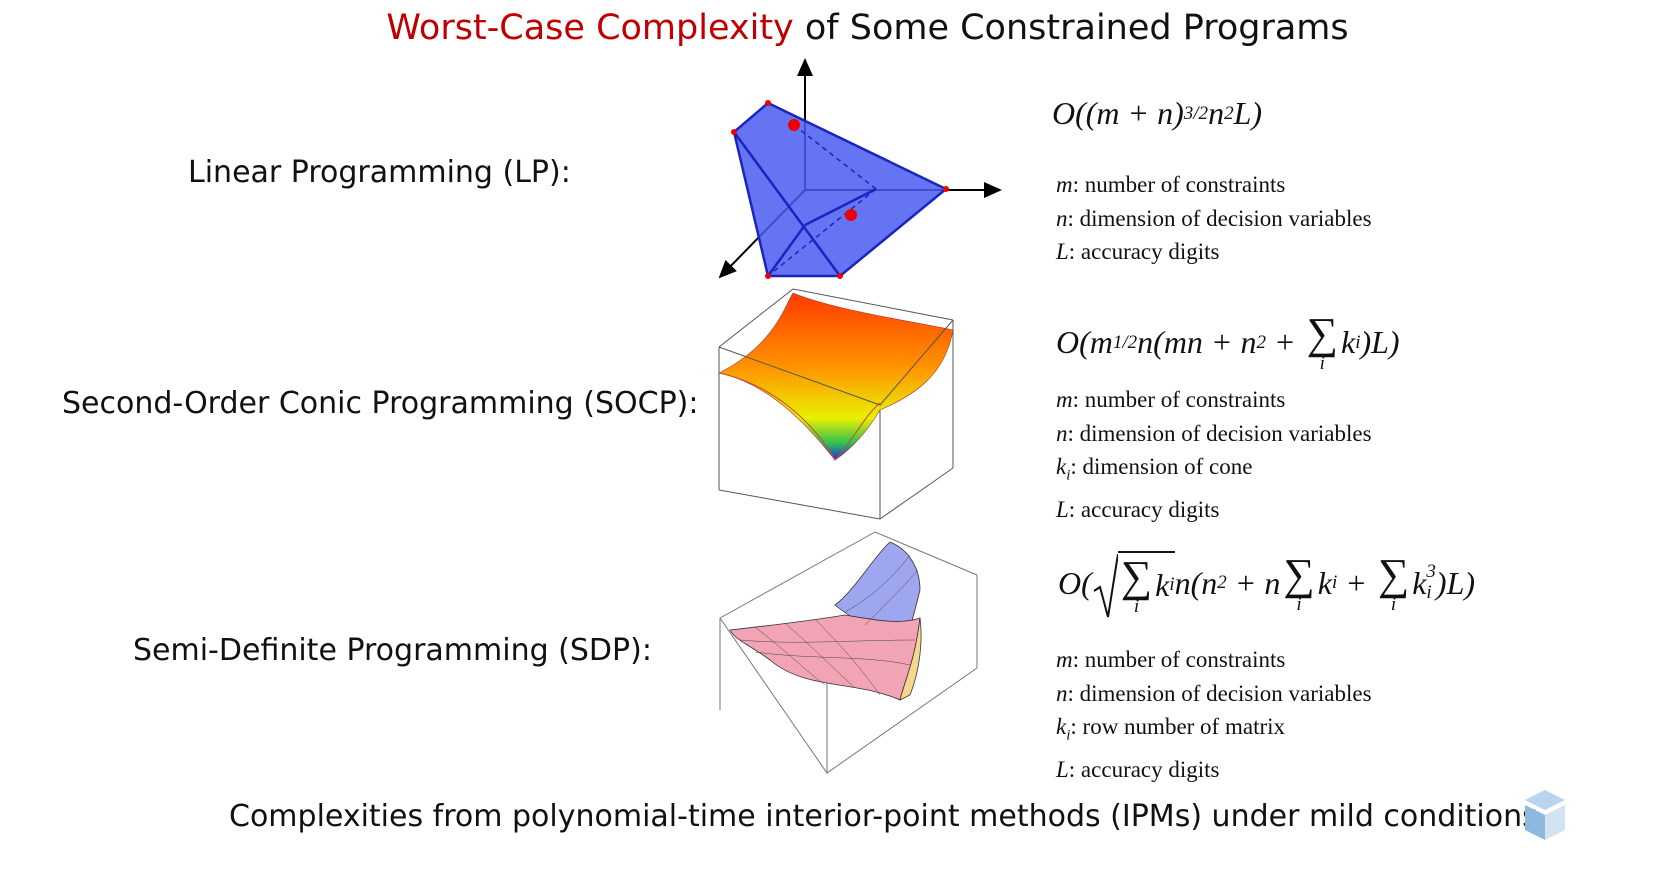 The width and height of the screenshot is (1653, 888). I want to click on formula-superscript: 3, so click(1431, 572).